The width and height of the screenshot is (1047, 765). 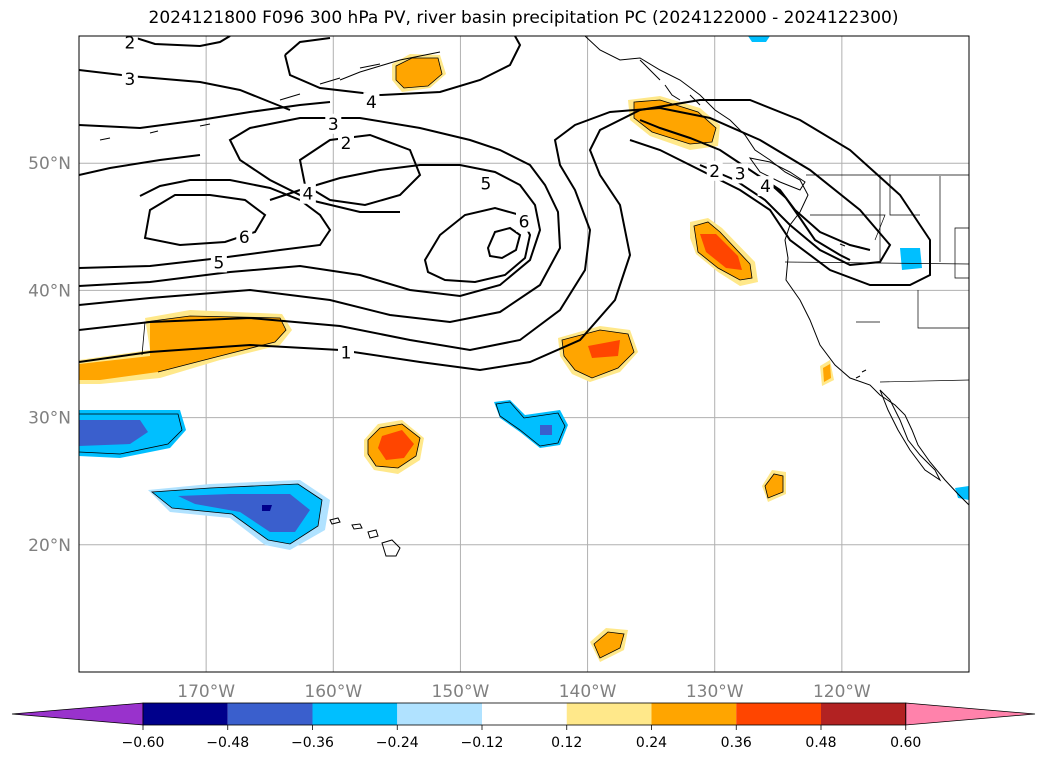 What do you see at coordinates (651, 743) in the screenshot?
I see `colorbar-tick-label: 0.24` at bounding box center [651, 743].